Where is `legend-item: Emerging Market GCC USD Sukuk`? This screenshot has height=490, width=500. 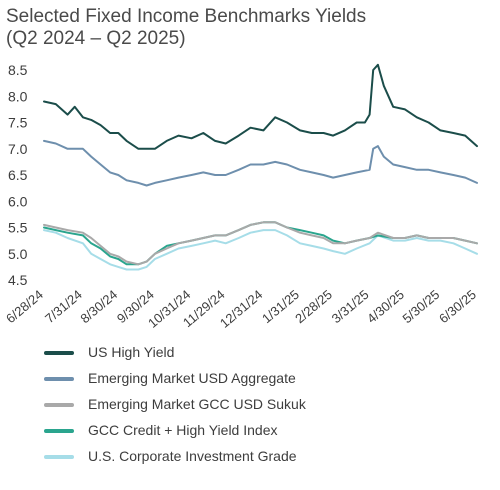 legend-item: Emerging Market GCC USD Sukuk is located at coordinates (254, 404).